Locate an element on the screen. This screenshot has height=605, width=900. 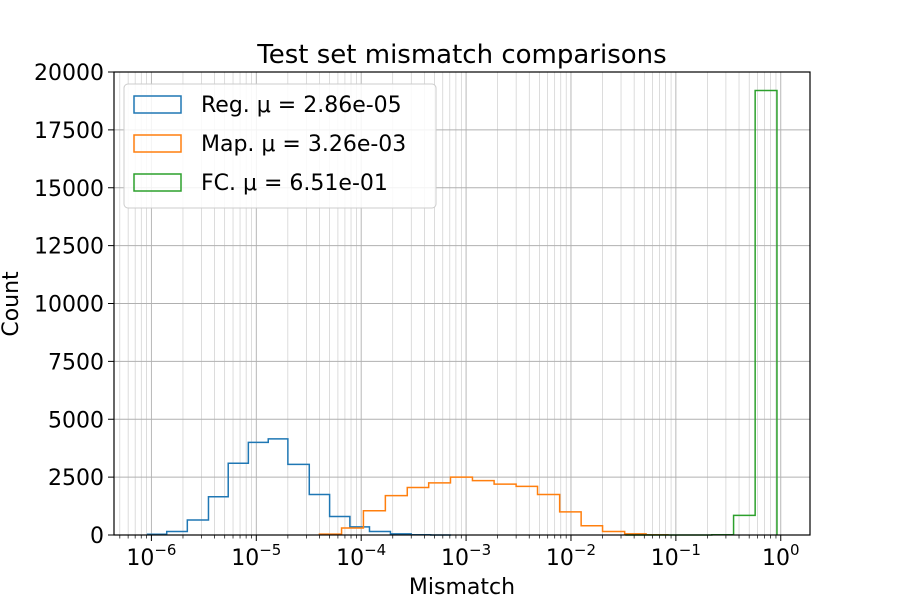
y-tick-label: 2500 is located at coordinates (76, 478).